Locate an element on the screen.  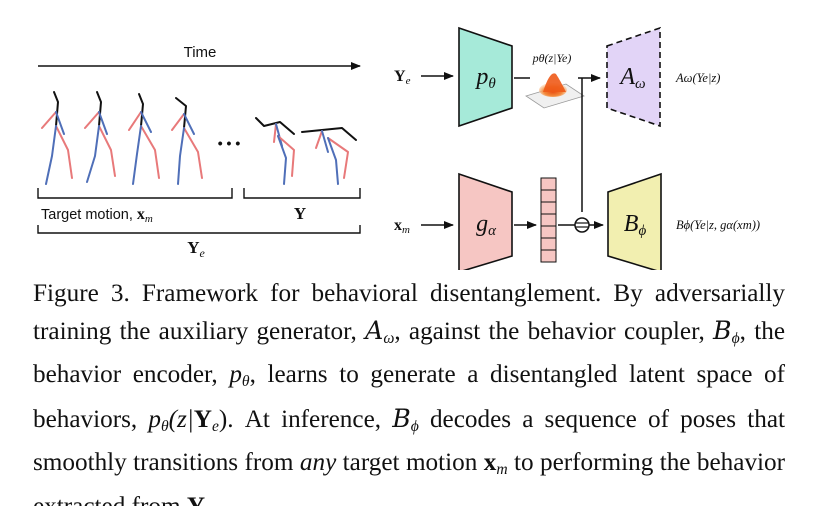
auxiliary-generator-block is located at coordinates (633, 77).